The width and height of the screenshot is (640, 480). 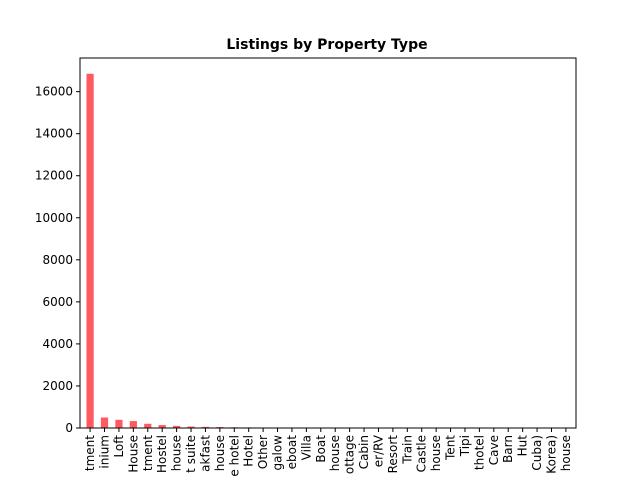 I want to click on y-axis: 0 2000 4000 6000 8000 10000 12000 14000 16000, so click(x=57, y=260).